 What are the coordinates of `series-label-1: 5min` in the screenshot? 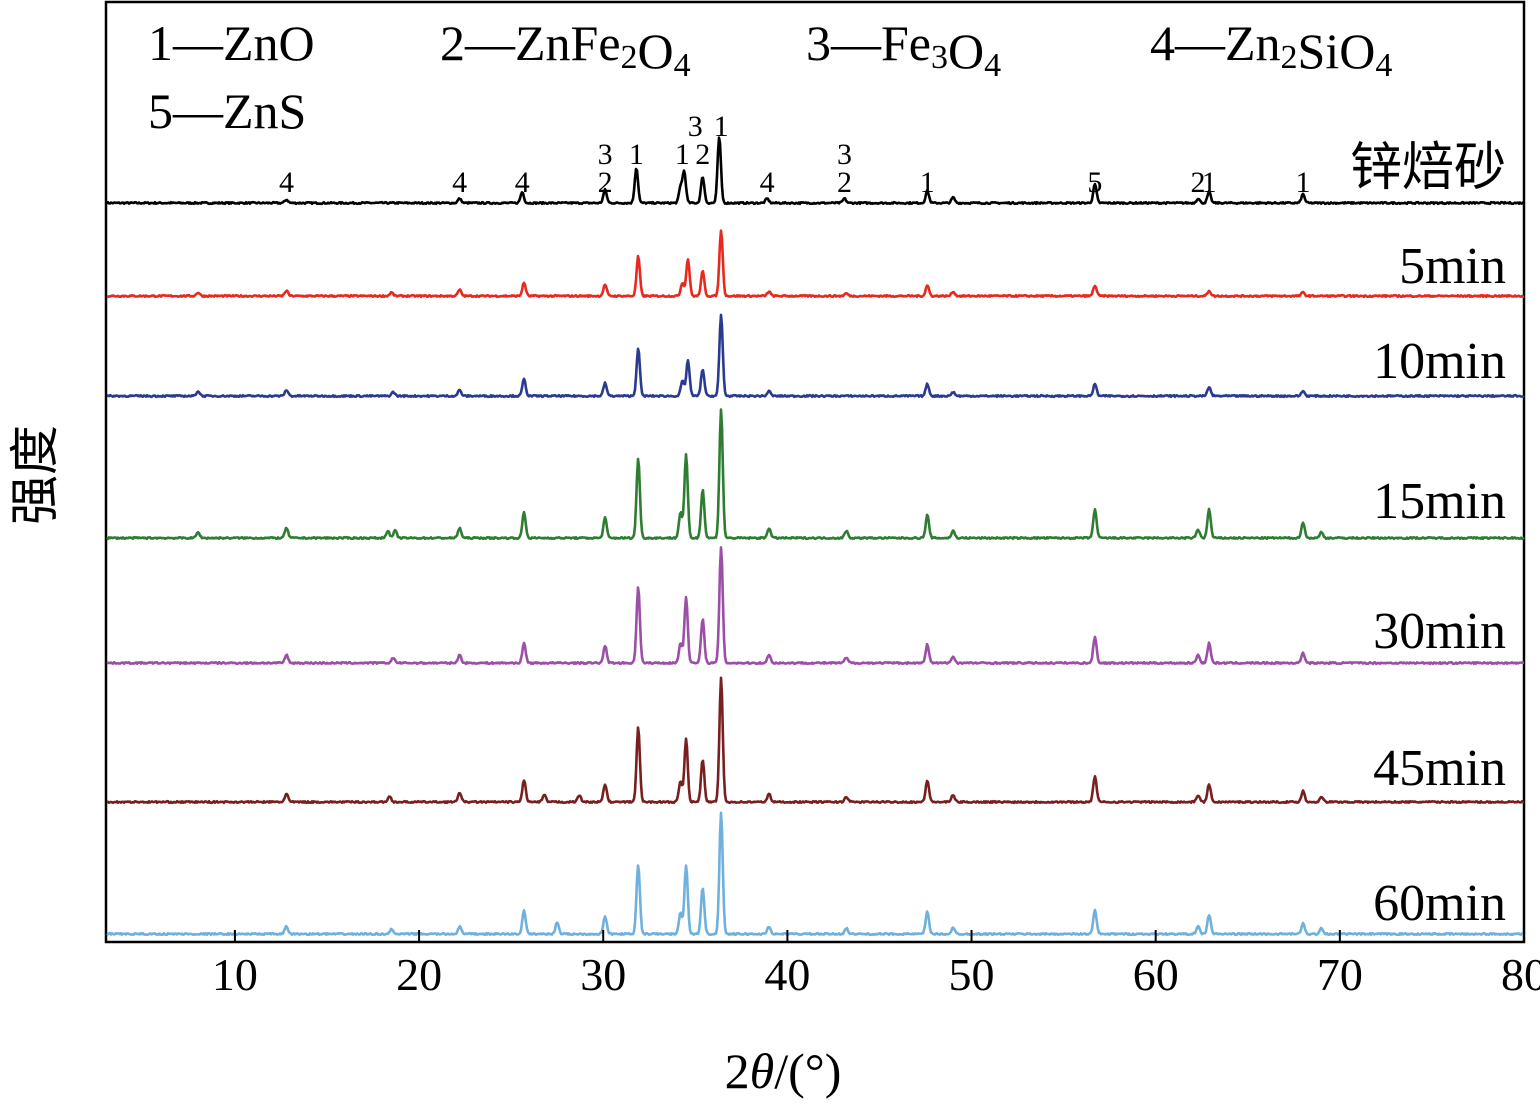 It's located at (1452, 266).